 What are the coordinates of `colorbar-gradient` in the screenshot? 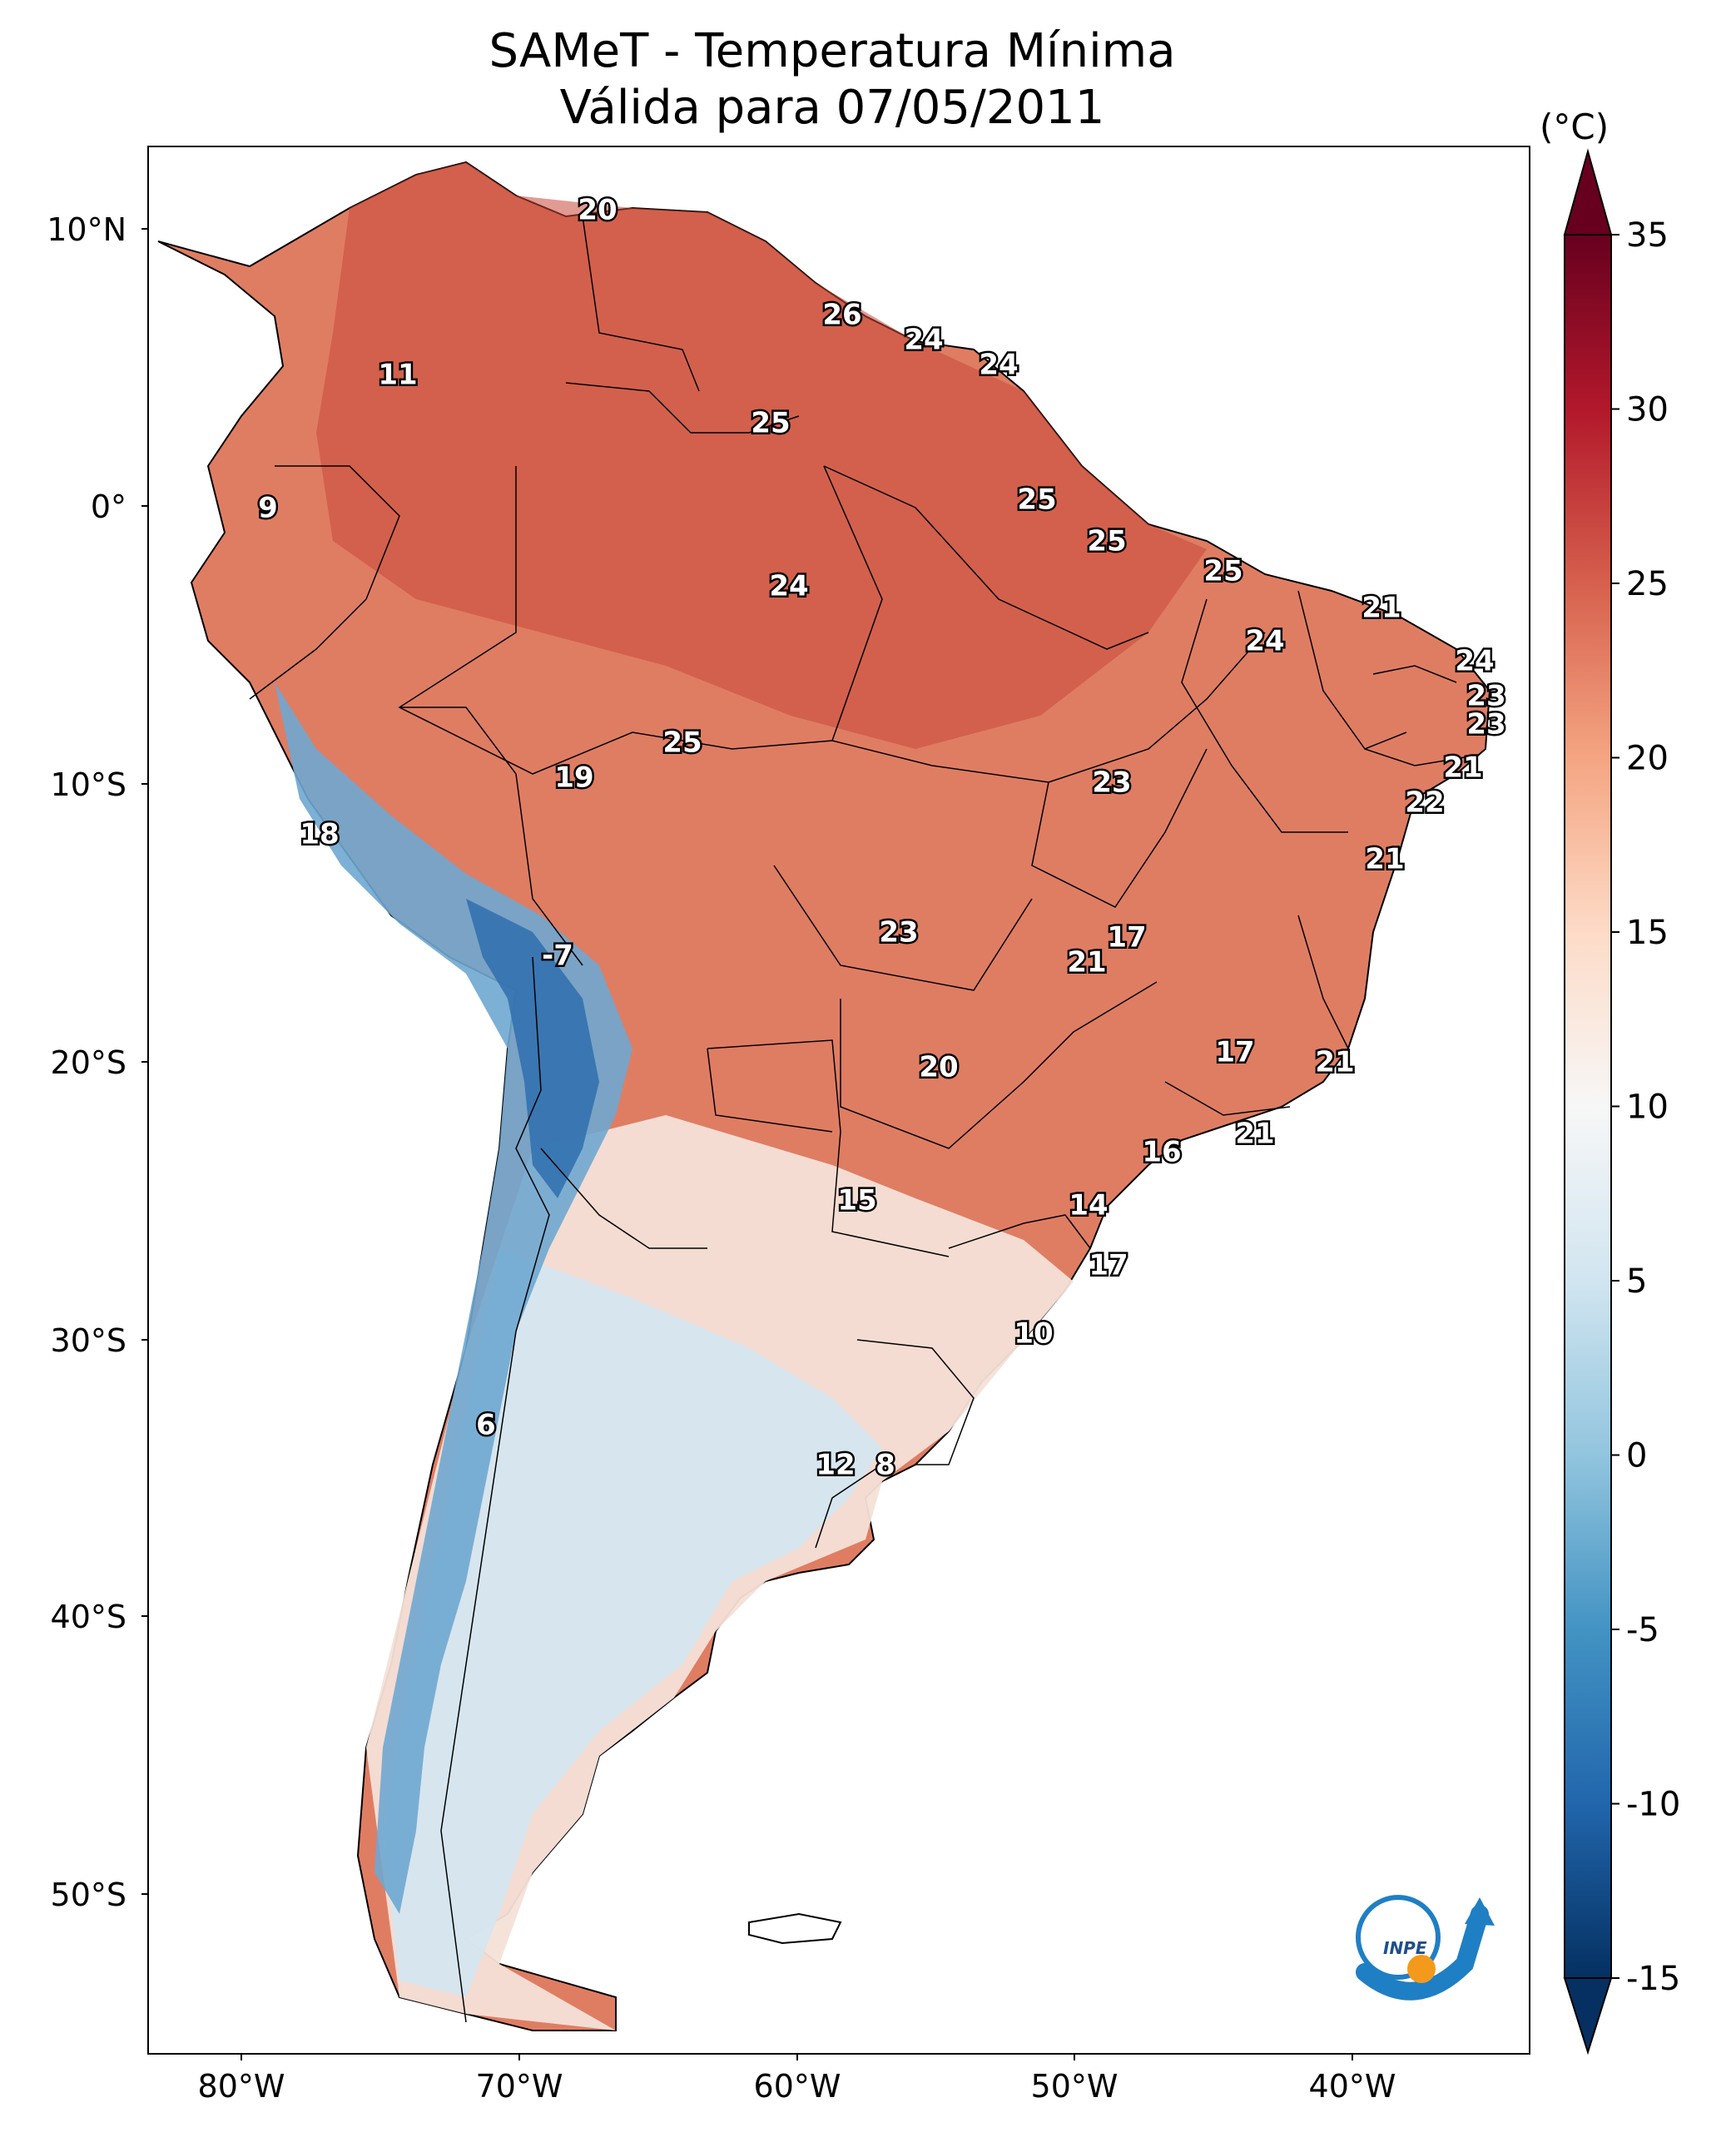 It's located at (1588, 1106).